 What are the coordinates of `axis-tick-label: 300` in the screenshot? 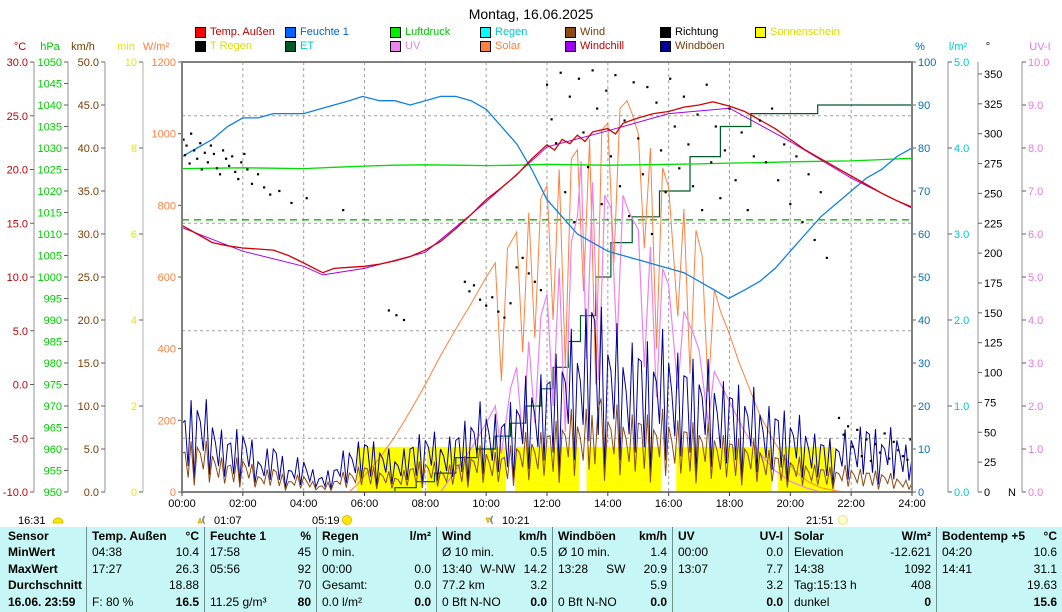 It's located at (993, 135).